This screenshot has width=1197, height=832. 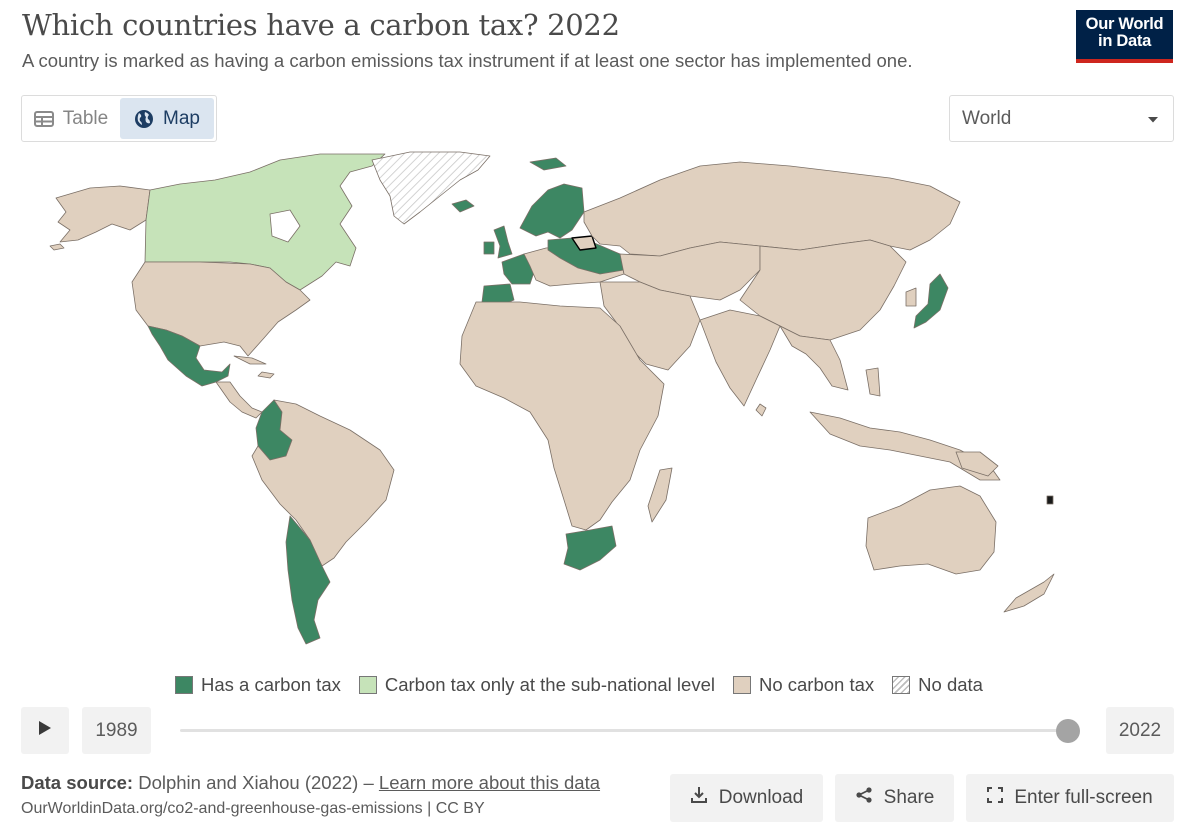 I want to click on country-belarus, so click(x=584, y=243).